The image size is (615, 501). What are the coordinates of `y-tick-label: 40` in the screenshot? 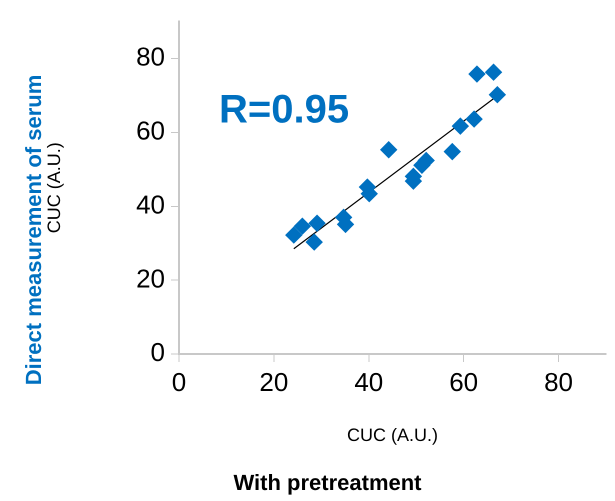 It's located at (150, 204).